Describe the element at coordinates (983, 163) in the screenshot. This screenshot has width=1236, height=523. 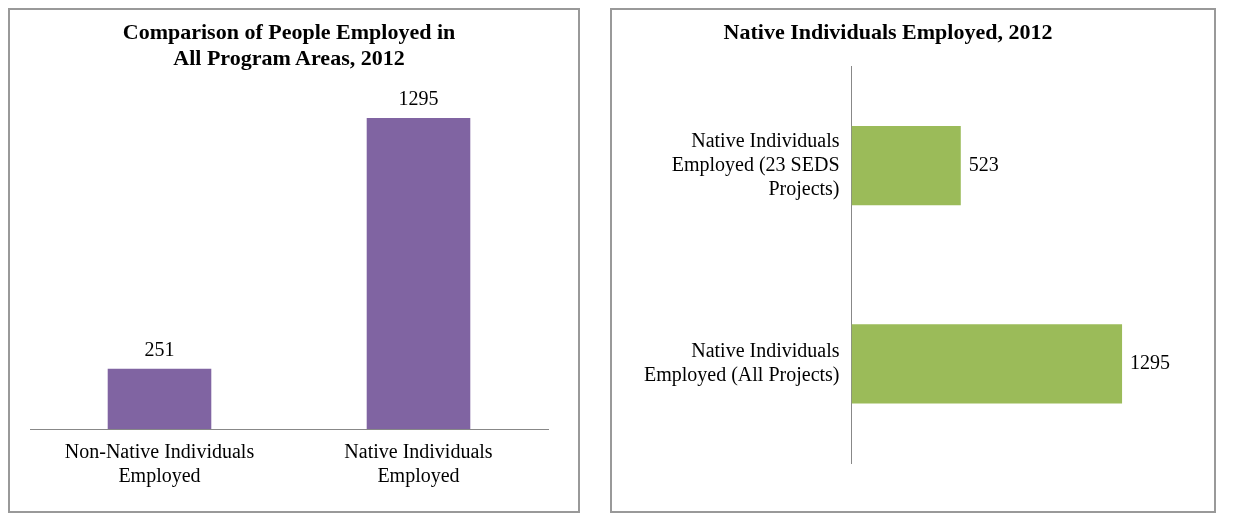
I see `data-label: 523` at that location.